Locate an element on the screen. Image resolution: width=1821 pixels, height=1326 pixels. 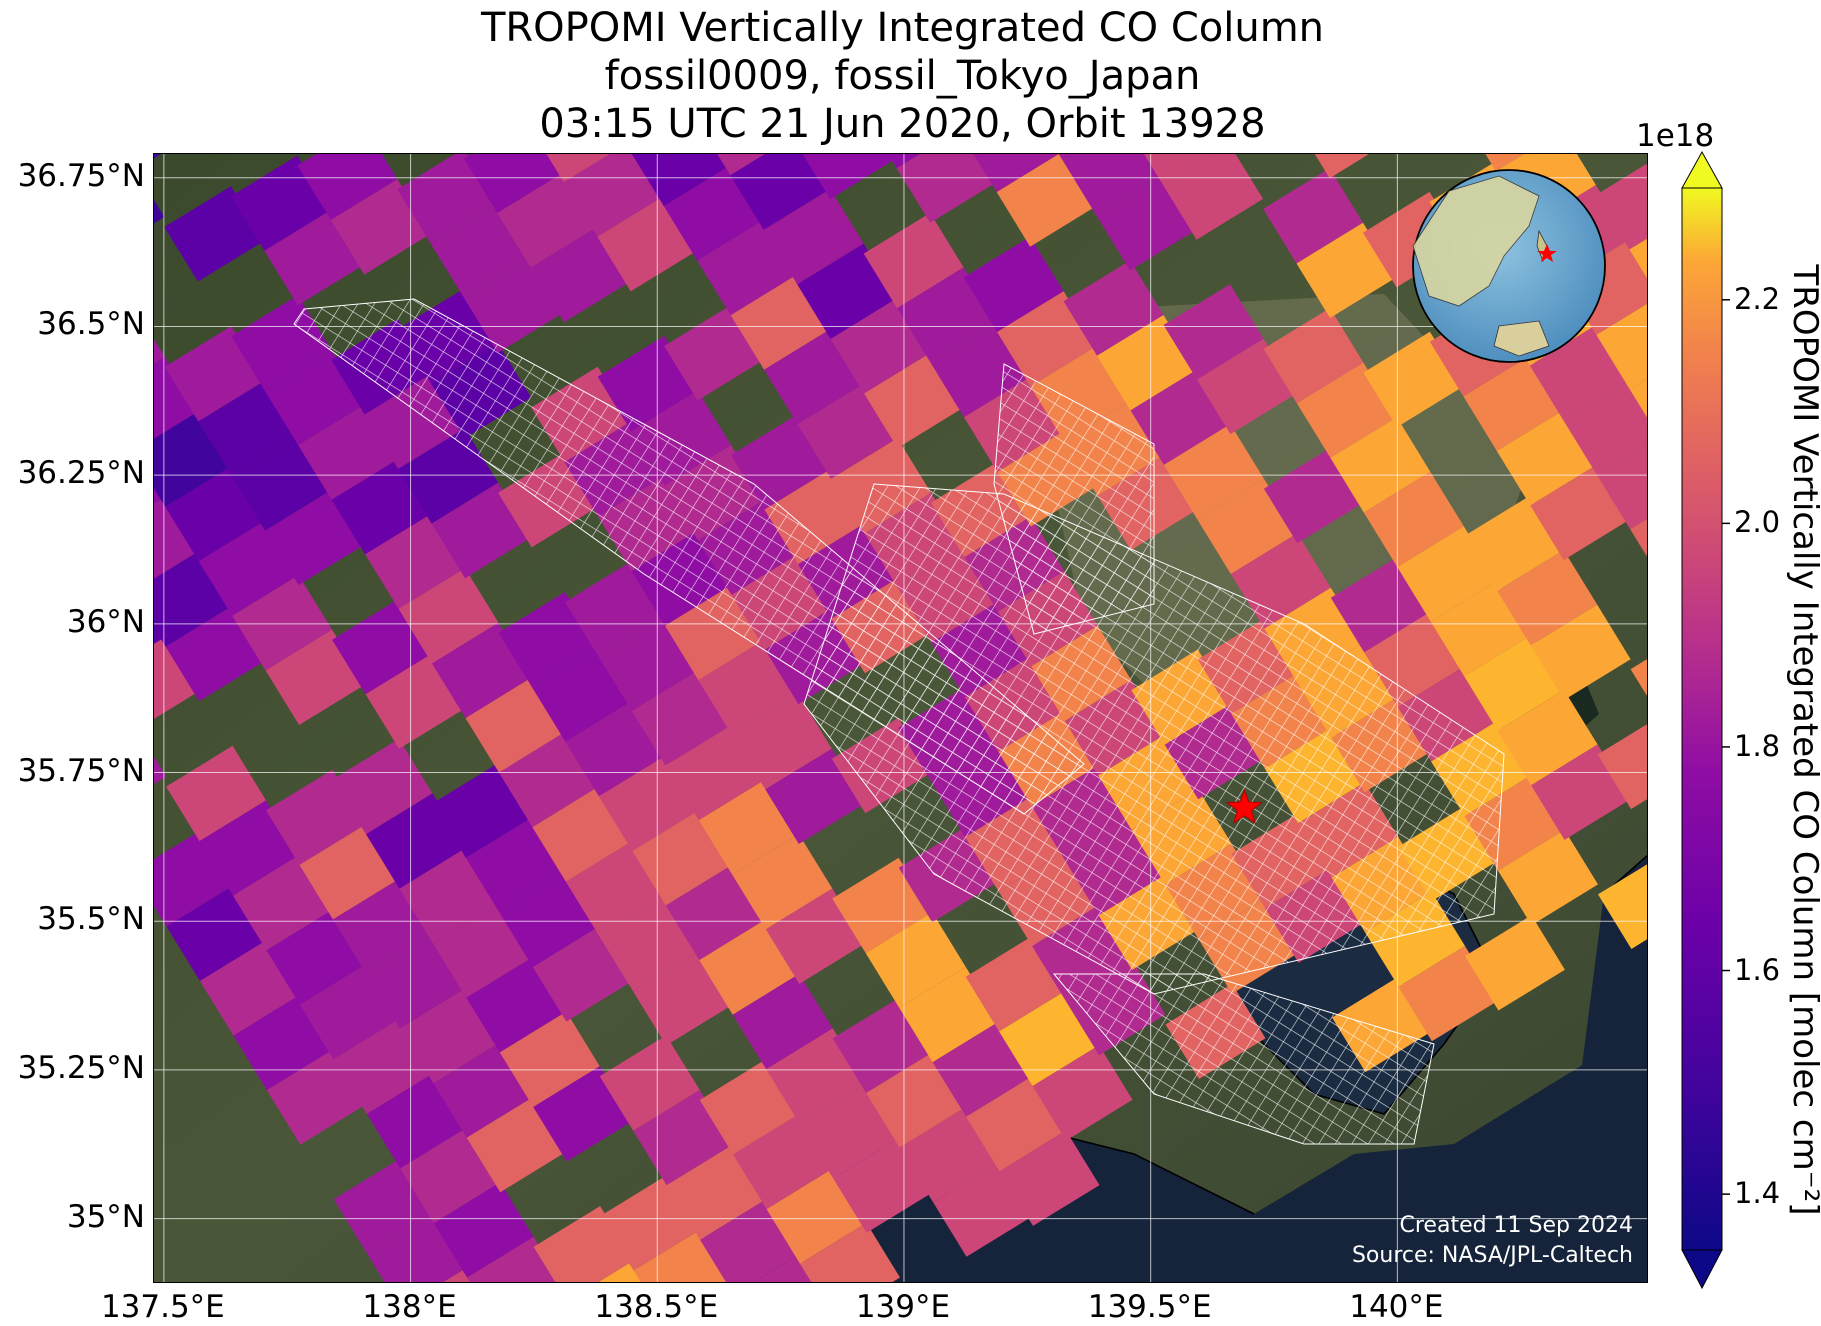
title-line-2: fossil0009, fossil_Tokyo_Japan is located at coordinates (902, 76).